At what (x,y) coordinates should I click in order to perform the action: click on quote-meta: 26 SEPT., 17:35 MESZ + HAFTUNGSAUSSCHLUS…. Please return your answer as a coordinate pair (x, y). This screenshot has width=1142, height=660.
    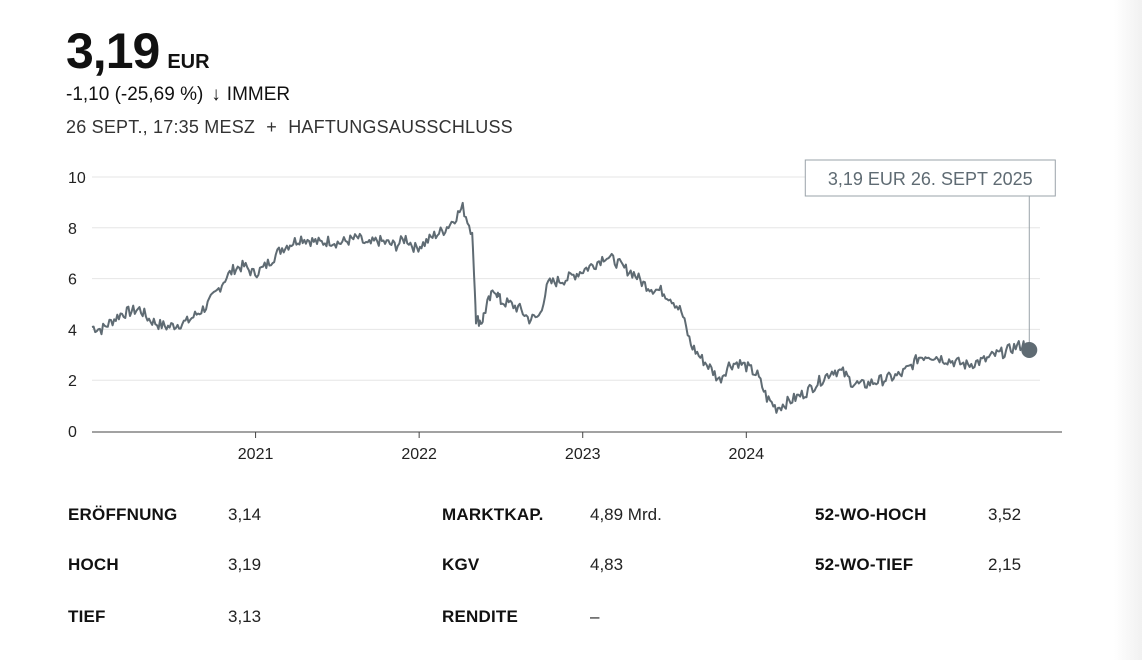
    Looking at the image, I should click on (289, 127).